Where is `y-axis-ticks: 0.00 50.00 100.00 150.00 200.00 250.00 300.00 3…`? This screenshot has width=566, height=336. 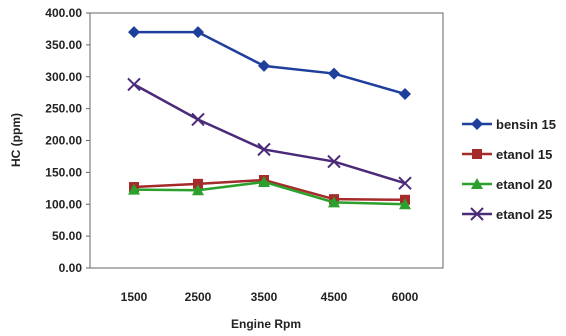 y-axis-ticks: 0.00 50.00 100.00 150.00 200.00 250.00 300.00 3… is located at coordinates (67, 140).